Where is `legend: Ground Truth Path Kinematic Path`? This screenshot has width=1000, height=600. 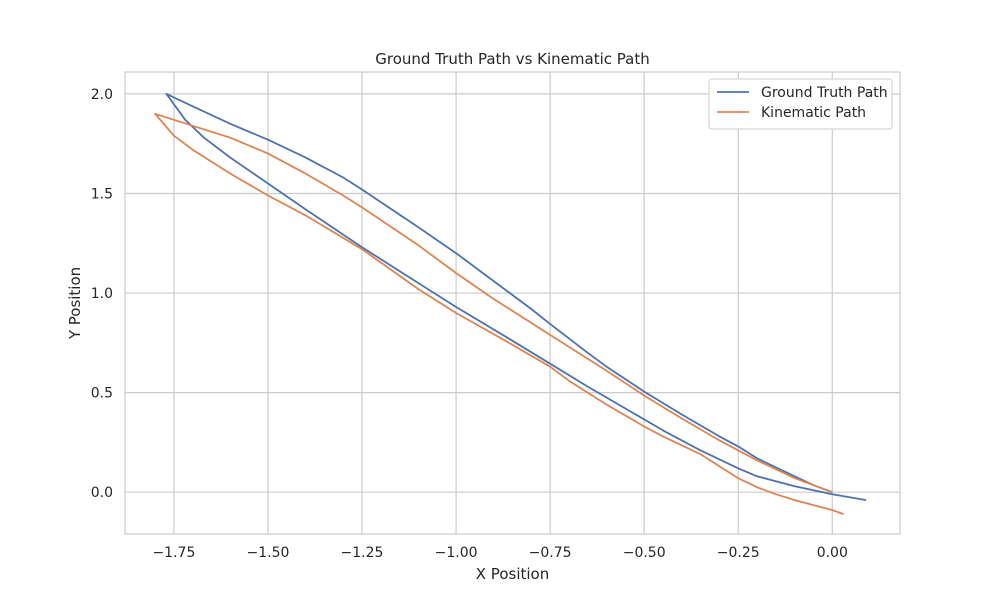 legend: Ground Truth Path Kinematic Path is located at coordinates (800, 104).